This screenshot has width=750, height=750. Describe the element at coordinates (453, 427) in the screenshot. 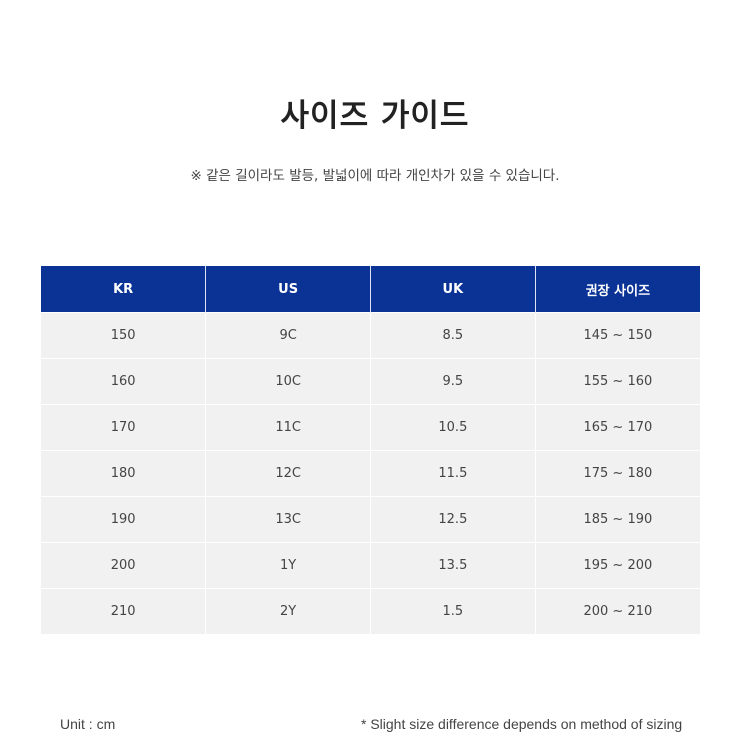

I see `cell-uk: 10.5` at that location.